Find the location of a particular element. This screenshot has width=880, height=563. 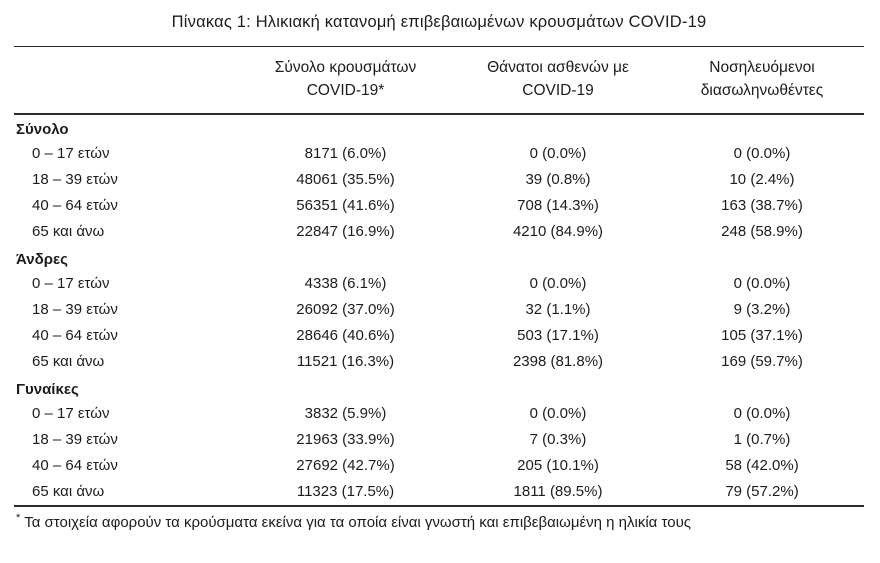

group-label: Σύνολο is located at coordinates (42, 129).